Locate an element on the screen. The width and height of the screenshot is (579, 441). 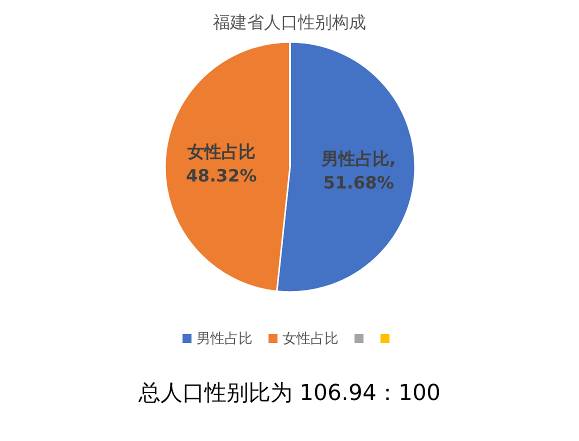
legend-label: 男性占比 is located at coordinates (224, 339).